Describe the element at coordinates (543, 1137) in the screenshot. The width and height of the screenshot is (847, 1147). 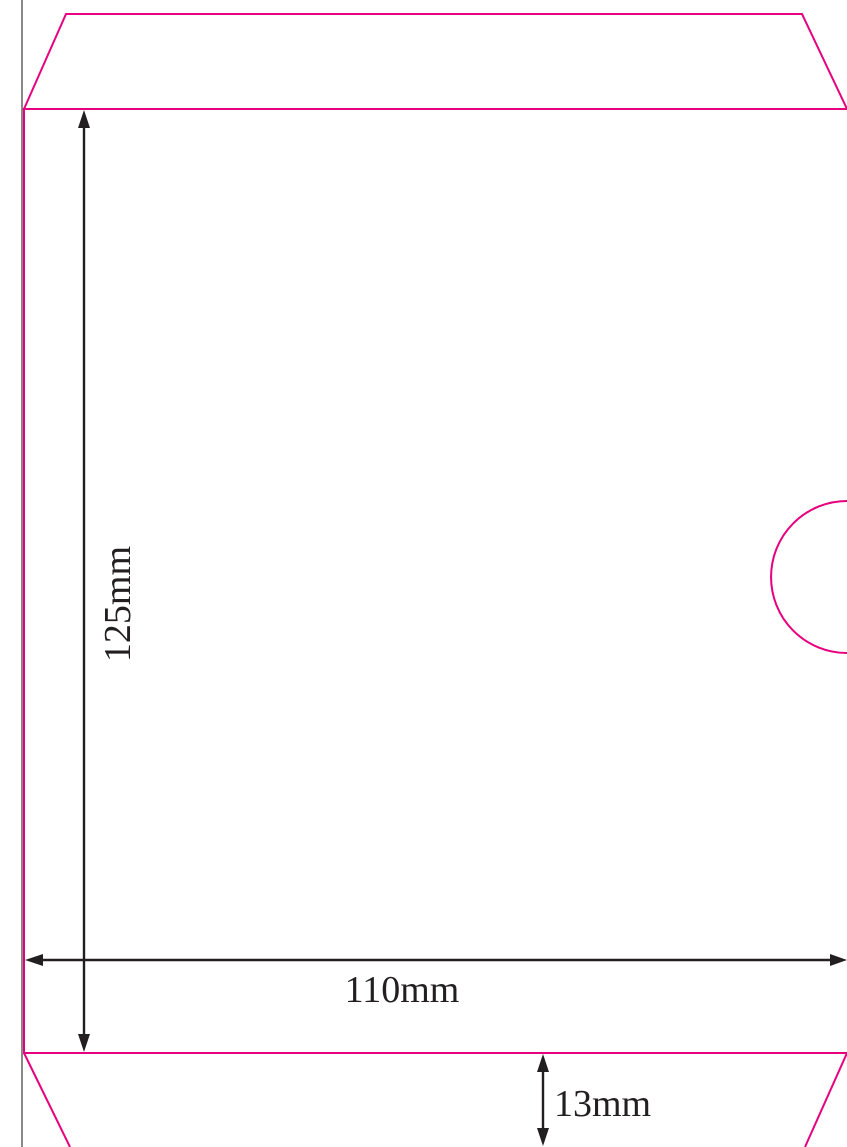
I see `bottom-flap-arrow-bottom-icon` at that location.